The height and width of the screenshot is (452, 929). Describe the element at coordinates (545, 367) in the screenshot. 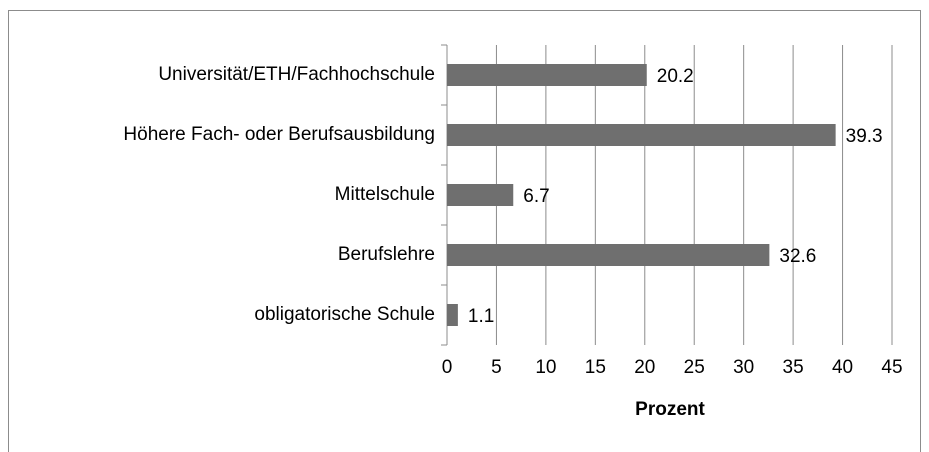

I see `x-tick-label: 10` at that location.